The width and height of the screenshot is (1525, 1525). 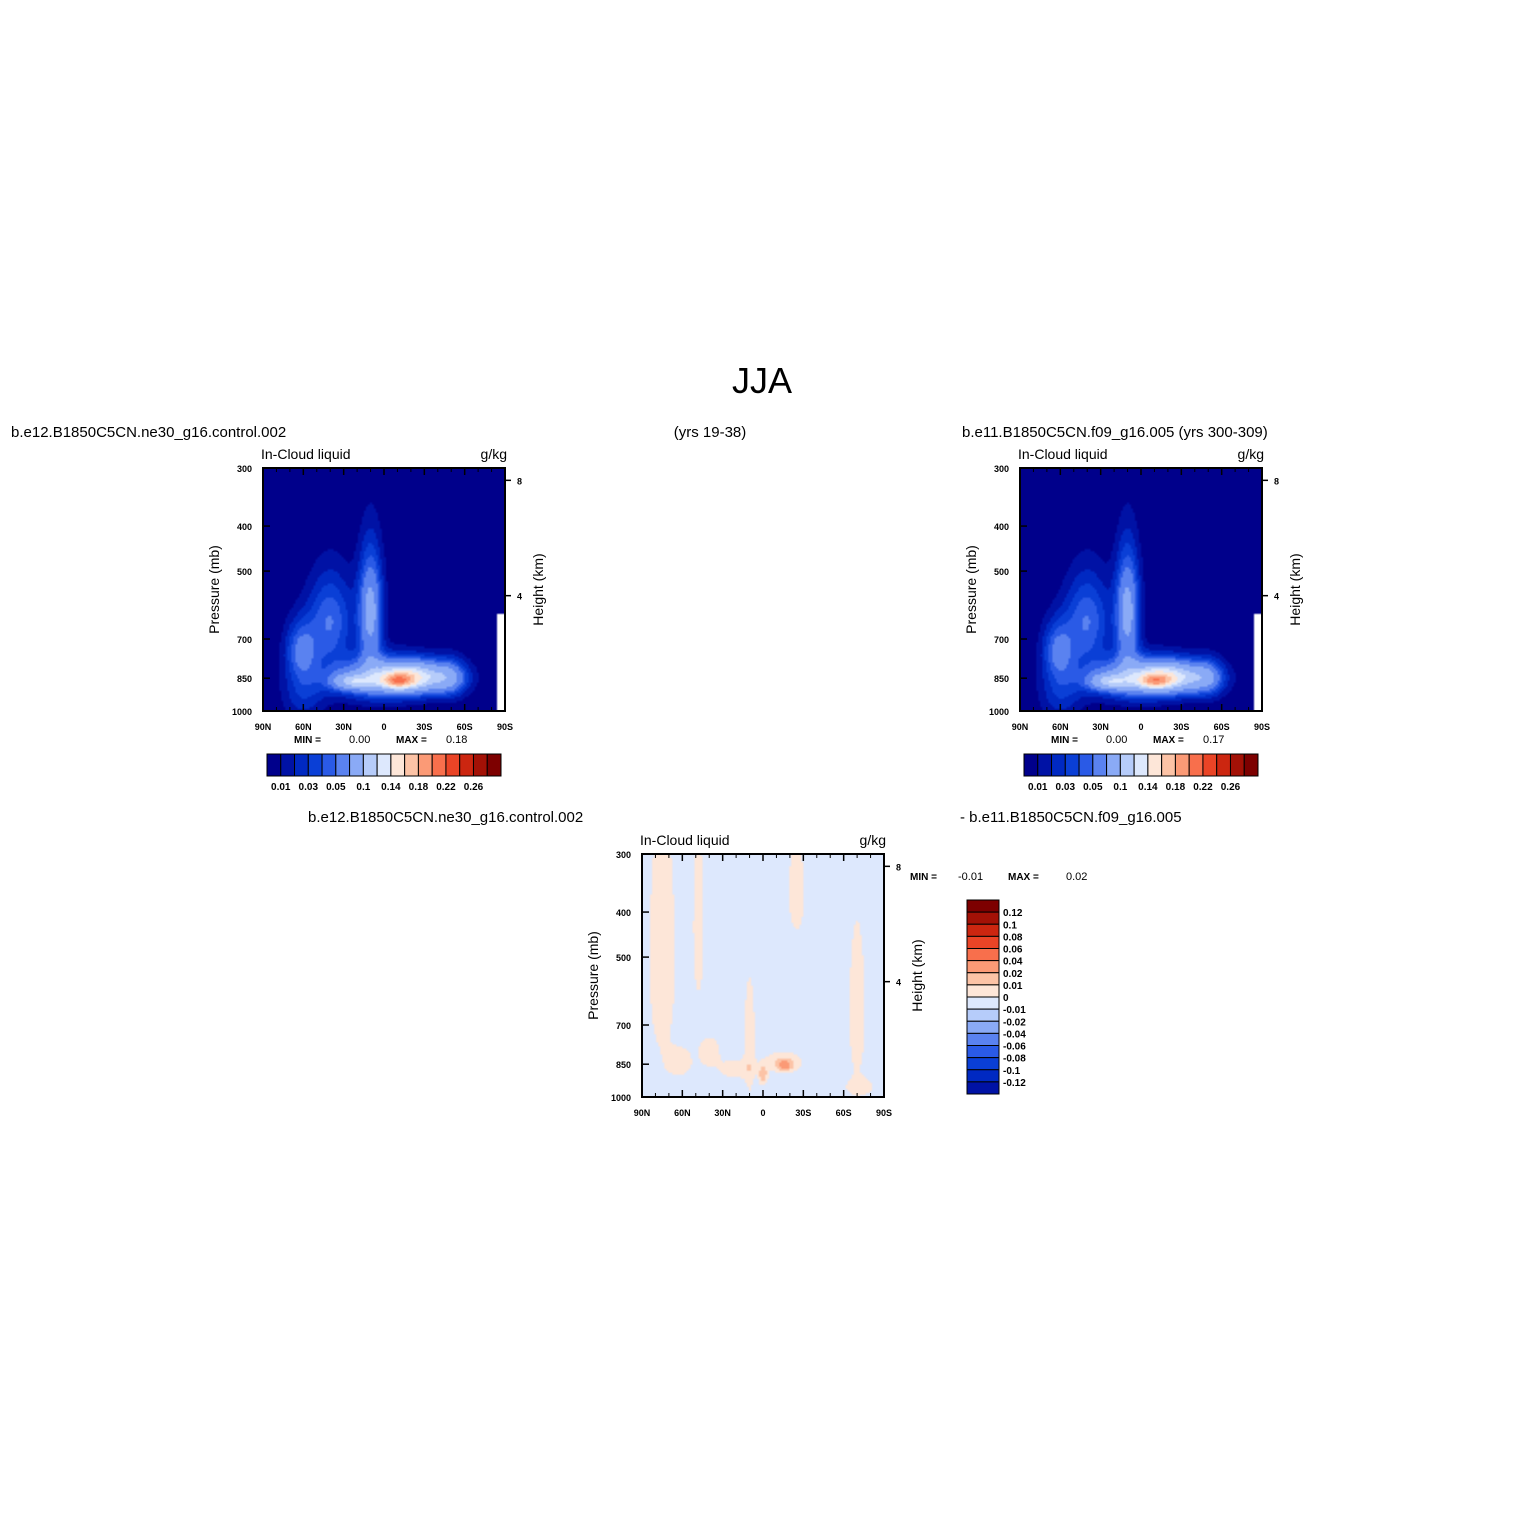 I want to click on colorbar-label: 0.12, so click(x=1013, y=913).